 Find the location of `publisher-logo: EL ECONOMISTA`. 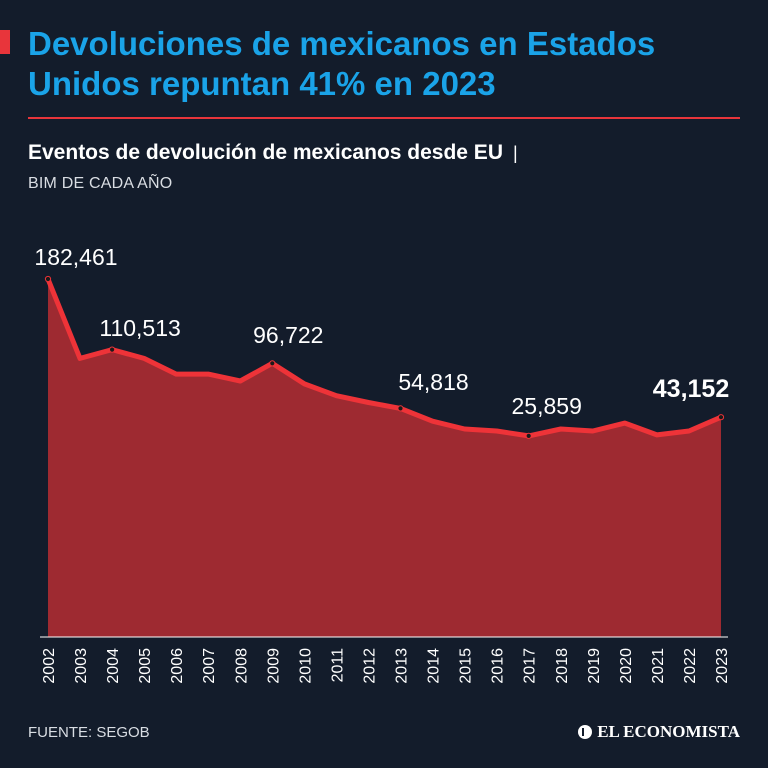

publisher-logo: EL ECONOMISTA is located at coordinates (659, 732).